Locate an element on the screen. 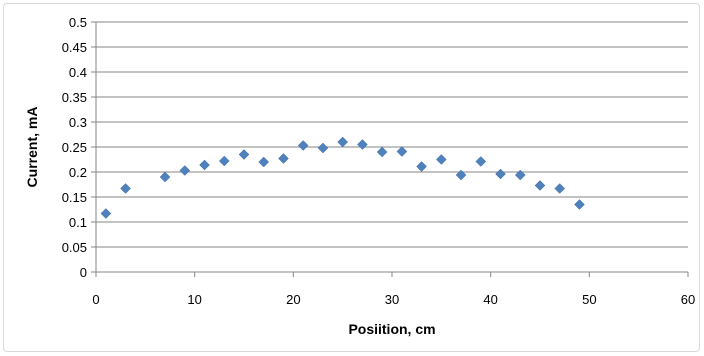 This screenshot has width=704, height=356. y-tick-label: 0.5 is located at coordinates (78, 22).